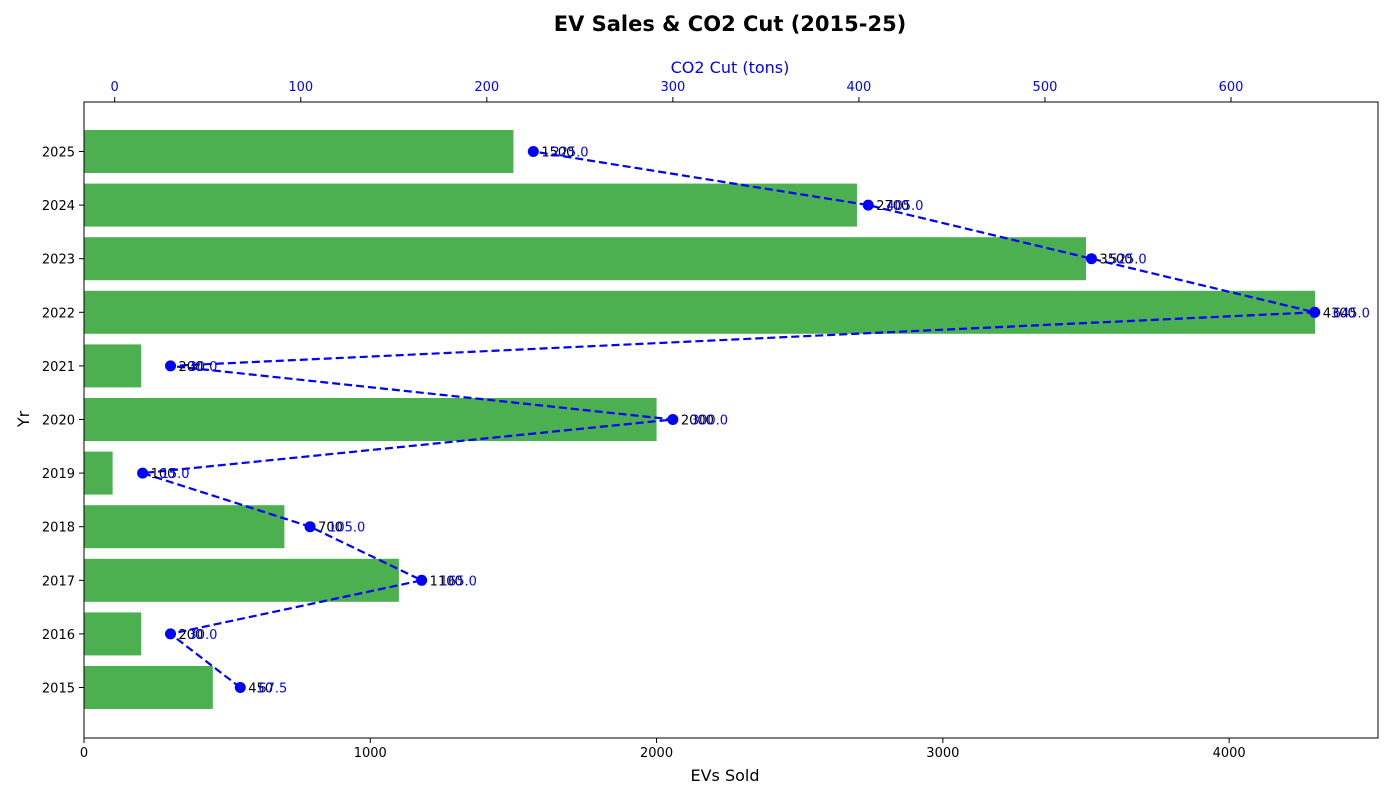 The width and height of the screenshot is (1400, 804). Describe the element at coordinates (58, 635) in the screenshot. I see `y-tick-label: 2016` at that location.